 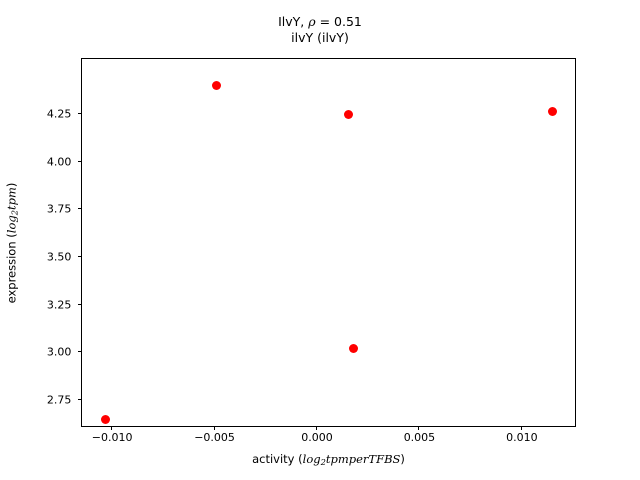 What do you see at coordinates (59, 352) in the screenshot?
I see `y-axis-tick-label: 3.00` at bounding box center [59, 352].